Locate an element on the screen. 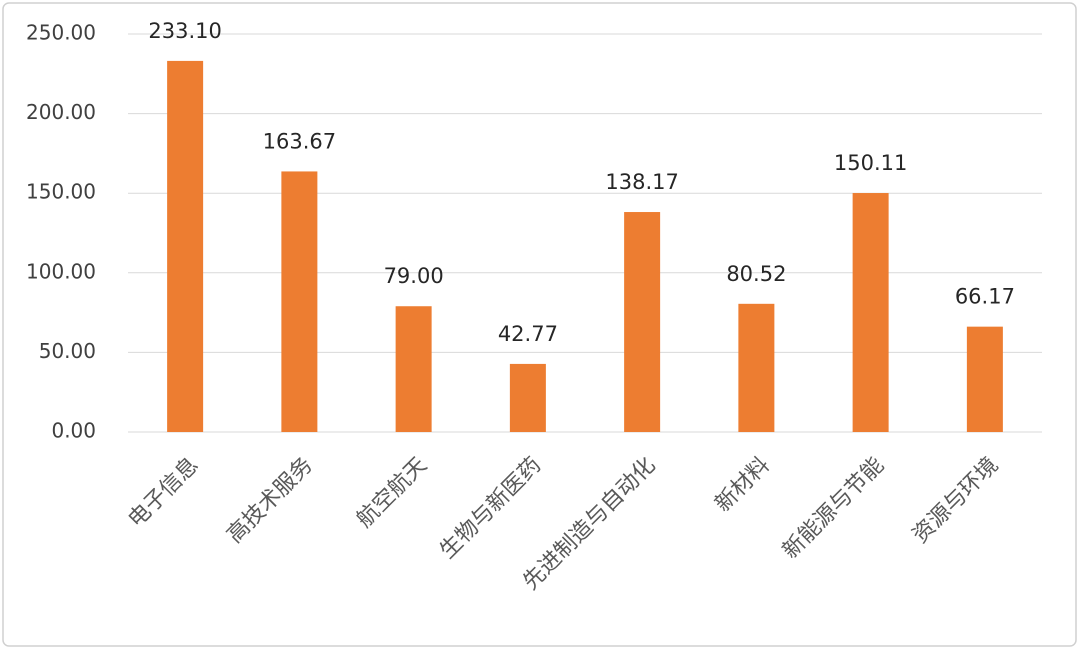 The height and width of the screenshot is (651, 1080). value-label: 233.10 is located at coordinates (184, 31).